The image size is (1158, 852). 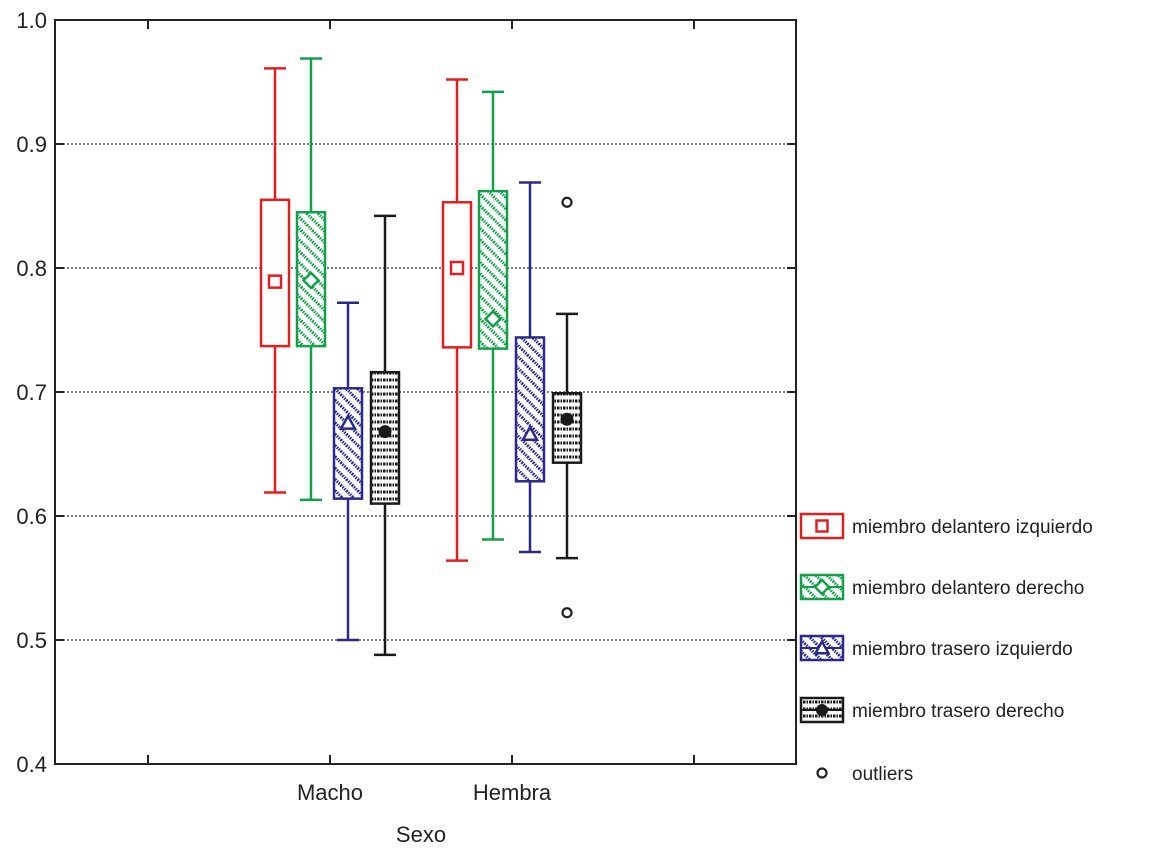 What do you see at coordinates (31, 764) in the screenshot?
I see `y-tick-label: 0.4` at bounding box center [31, 764].